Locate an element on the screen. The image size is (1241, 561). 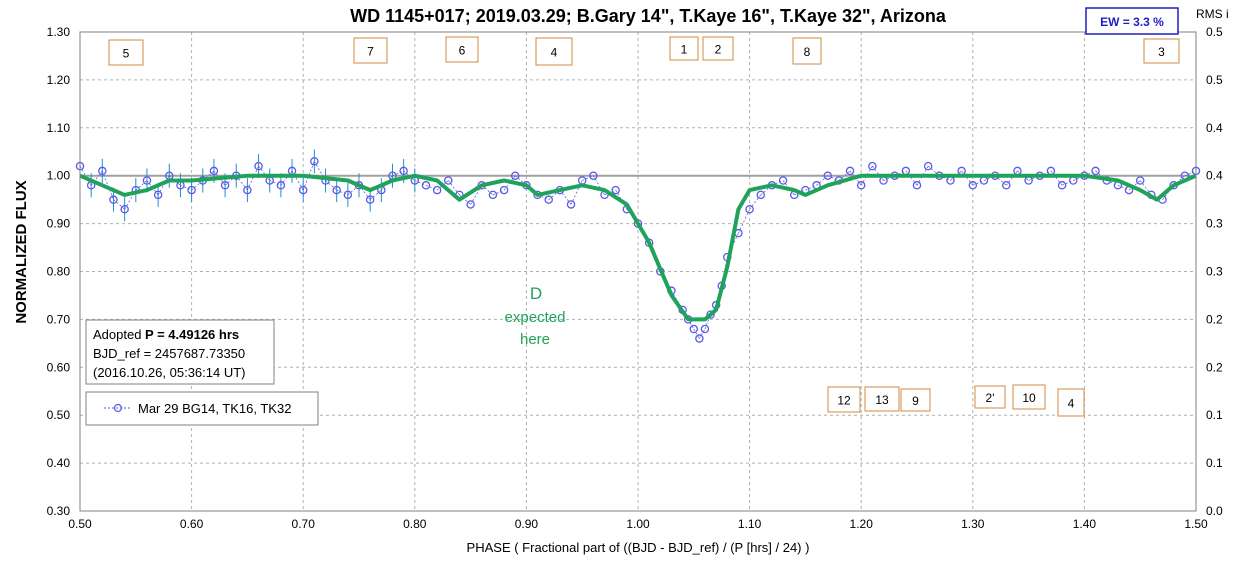
ew-value: EW = 3.3 % is located at coordinates (1132, 22).